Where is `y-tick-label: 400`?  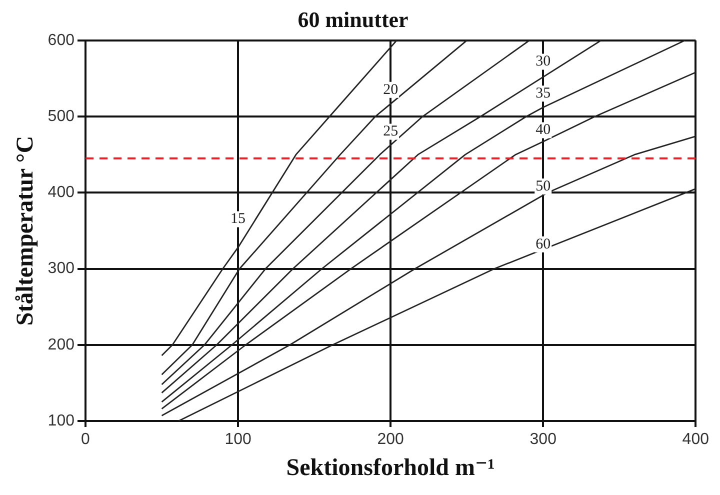 y-tick-label: 400 is located at coordinates (61, 193).